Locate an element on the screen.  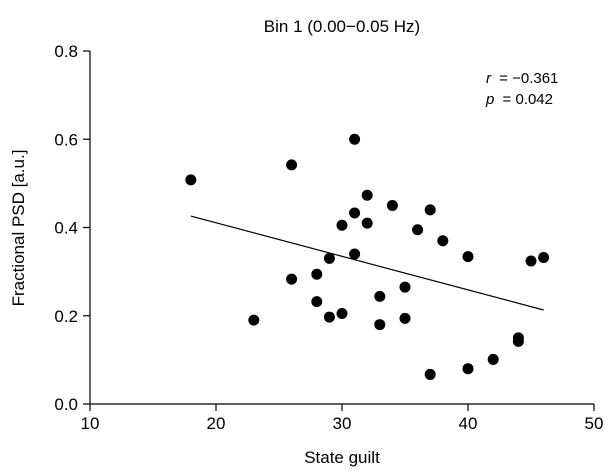
r-symbol: r is located at coordinates (489, 78).